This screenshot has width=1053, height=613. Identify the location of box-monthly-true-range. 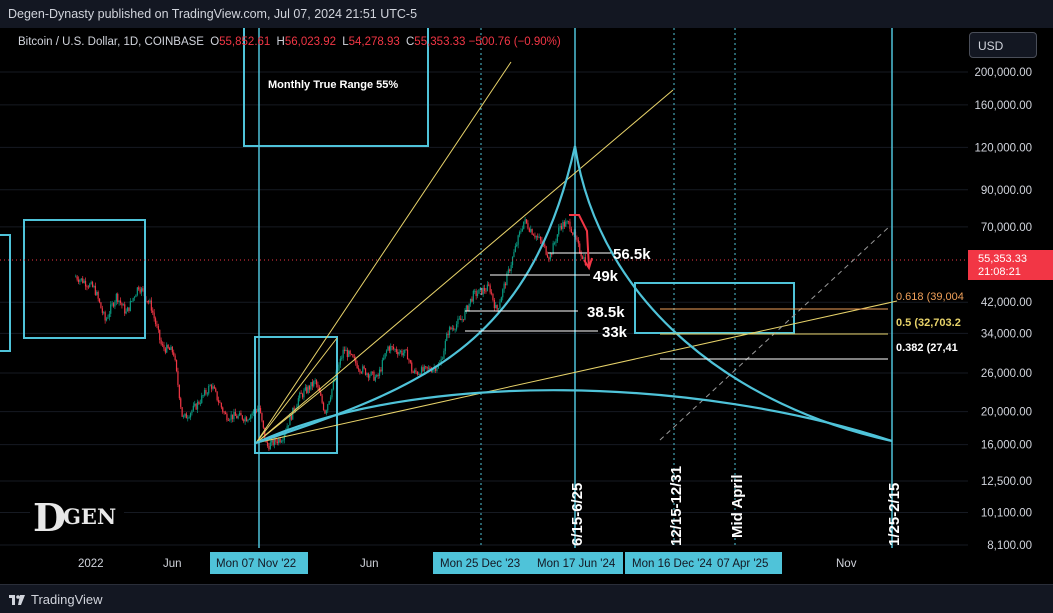
(336, 87).